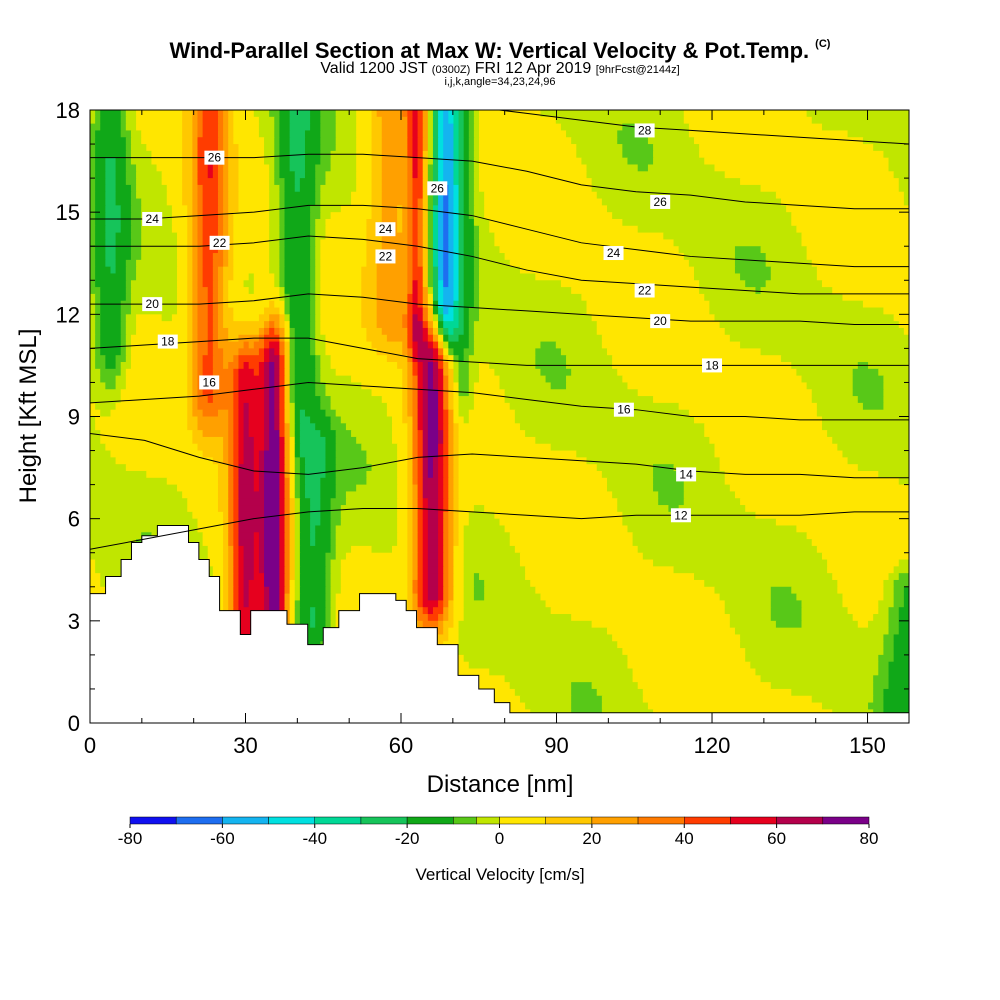 The width and height of the screenshot is (1000, 1000). I want to click on title-mark: (C), so click(823, 44).